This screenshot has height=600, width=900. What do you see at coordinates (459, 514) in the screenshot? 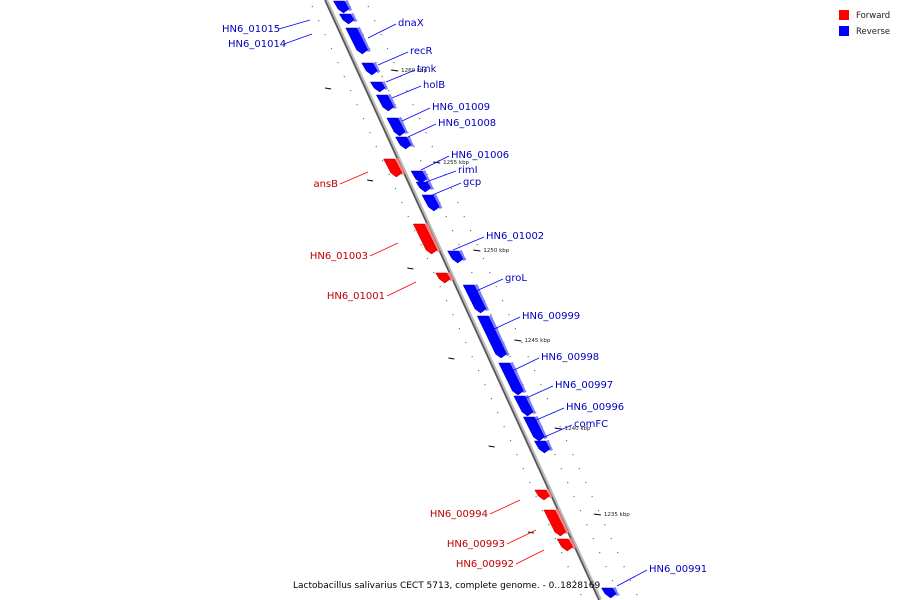
I see `gene-label: HN6_00994` at bounding box center [459, 514].